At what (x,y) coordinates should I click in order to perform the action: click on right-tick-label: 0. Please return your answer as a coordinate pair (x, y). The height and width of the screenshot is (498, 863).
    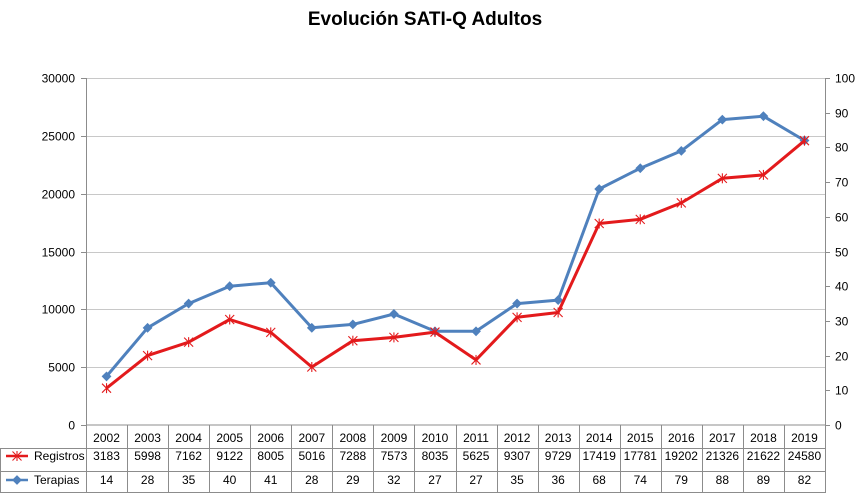
    Looking at the image, I should click on (838, 426).